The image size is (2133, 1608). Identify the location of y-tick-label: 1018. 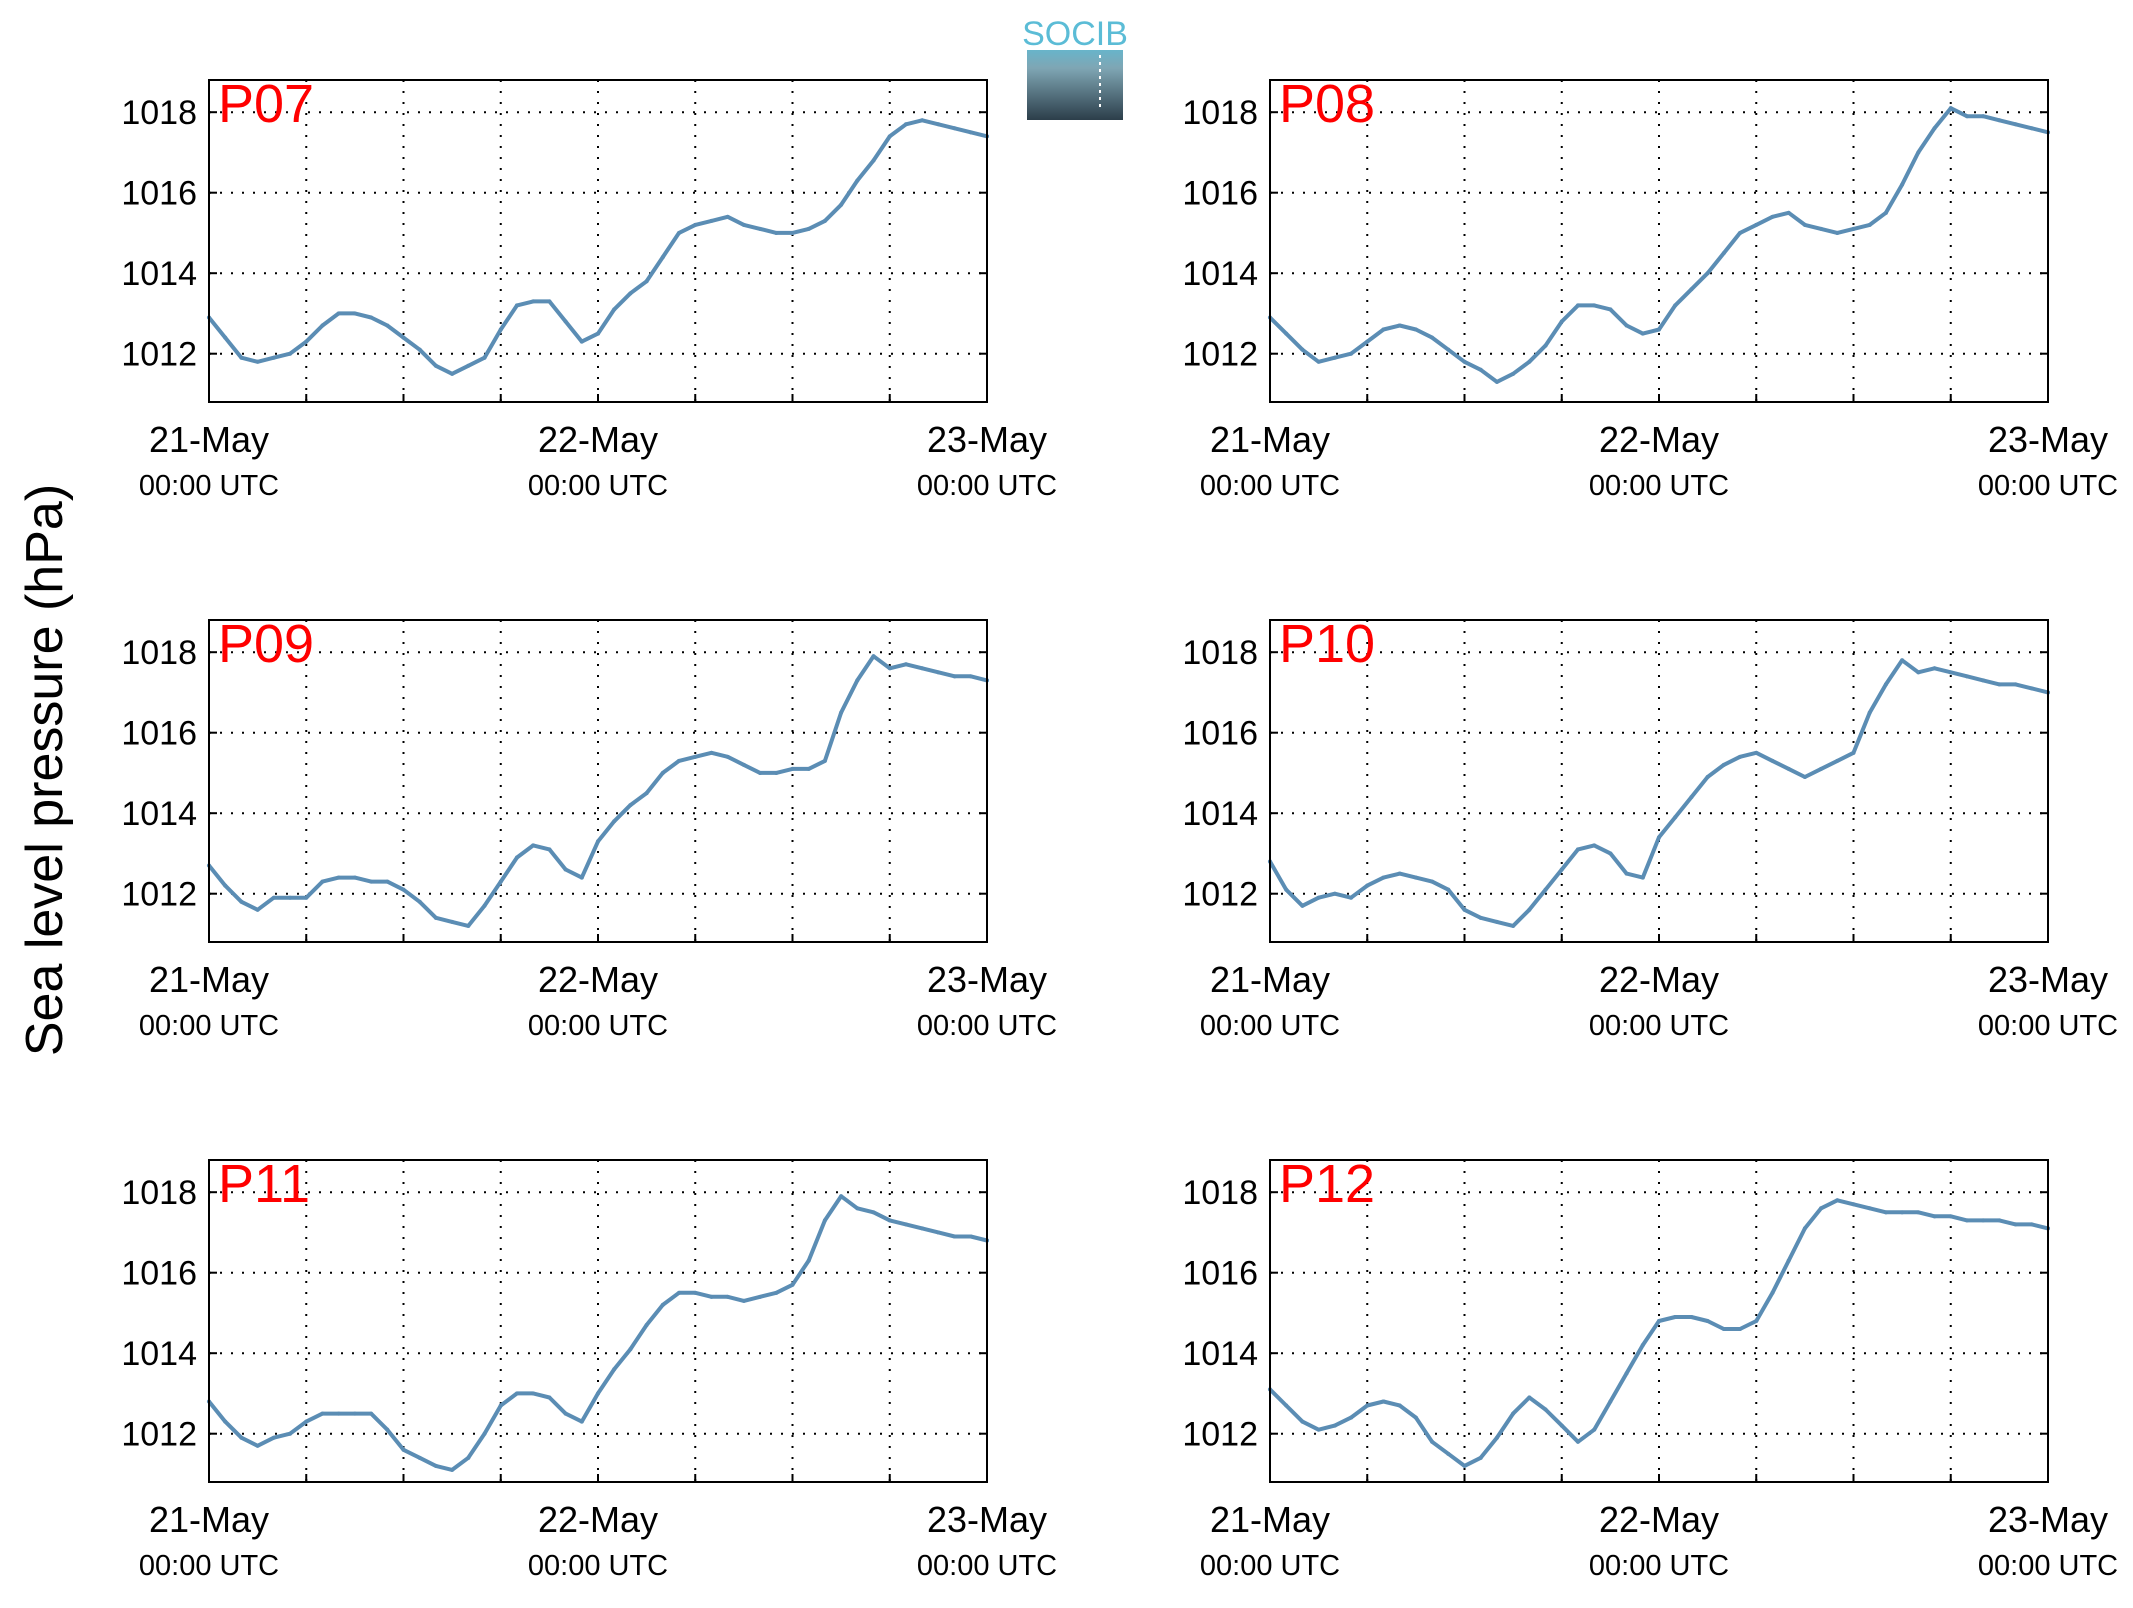
(159, 1193).